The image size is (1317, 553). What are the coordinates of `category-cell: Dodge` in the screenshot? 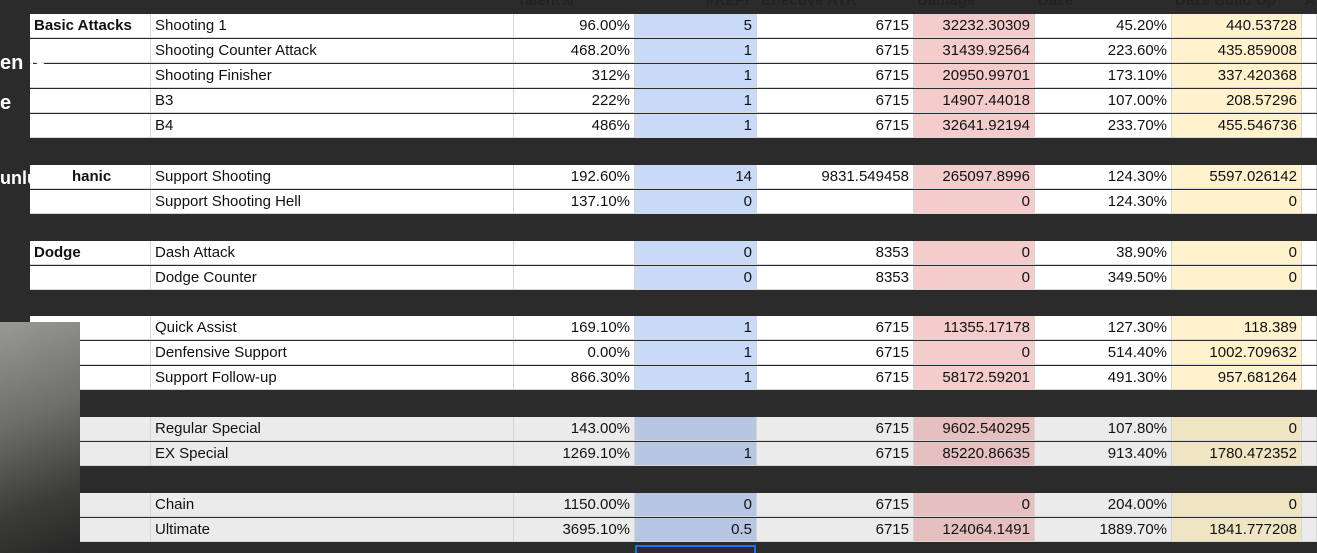 It's located at (90, 253).